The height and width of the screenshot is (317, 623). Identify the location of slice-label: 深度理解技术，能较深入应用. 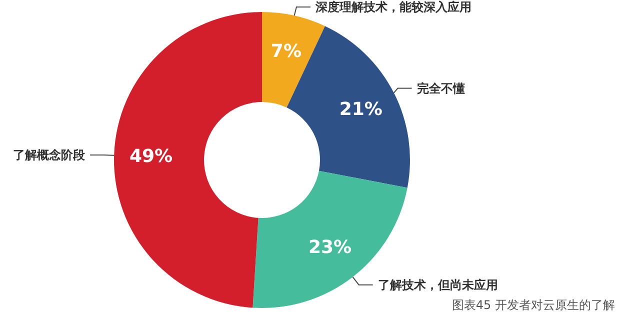
(393, 7).